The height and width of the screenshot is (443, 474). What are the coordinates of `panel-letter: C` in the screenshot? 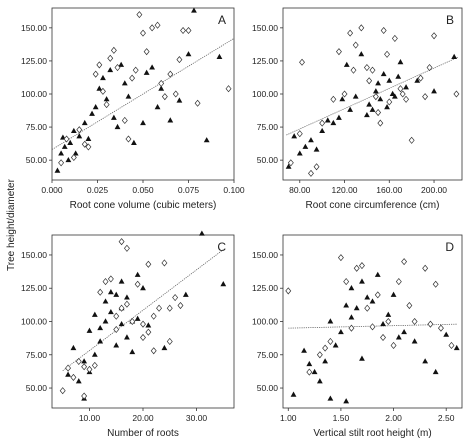 It's located at (221, 247).